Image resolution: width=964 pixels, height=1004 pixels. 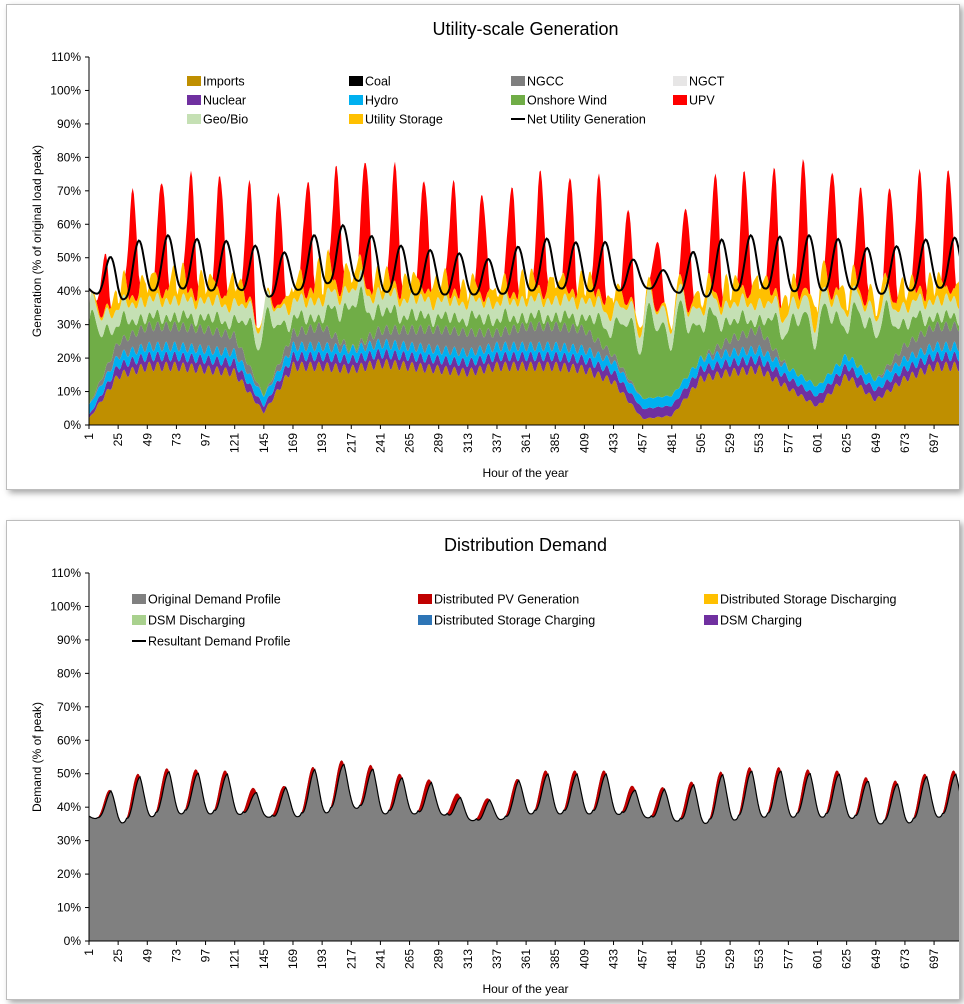 I want to click on demand-x-tick-label: 193, so click(x=322, y=959).